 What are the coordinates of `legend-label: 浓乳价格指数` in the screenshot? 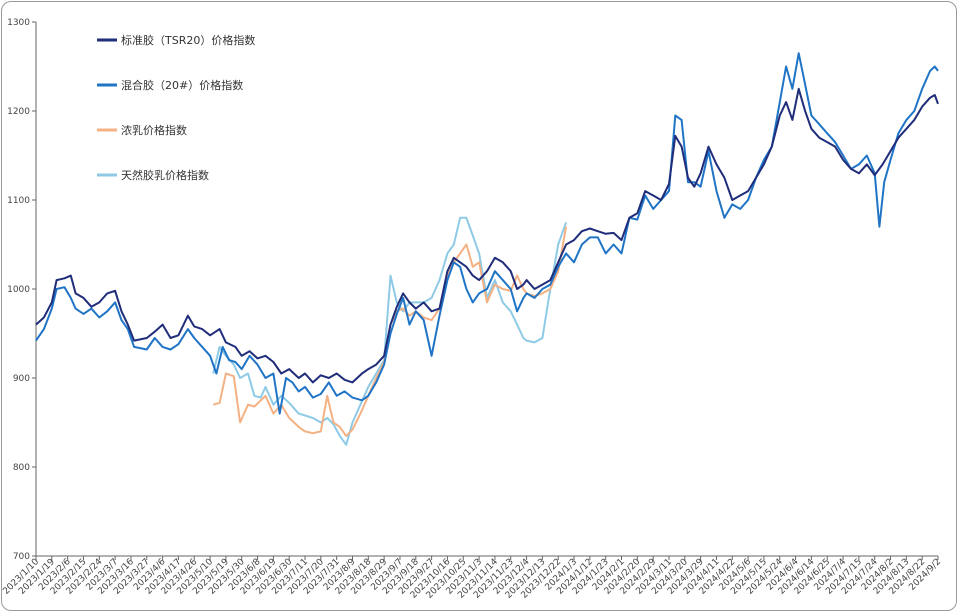 It's located at (154, 130).